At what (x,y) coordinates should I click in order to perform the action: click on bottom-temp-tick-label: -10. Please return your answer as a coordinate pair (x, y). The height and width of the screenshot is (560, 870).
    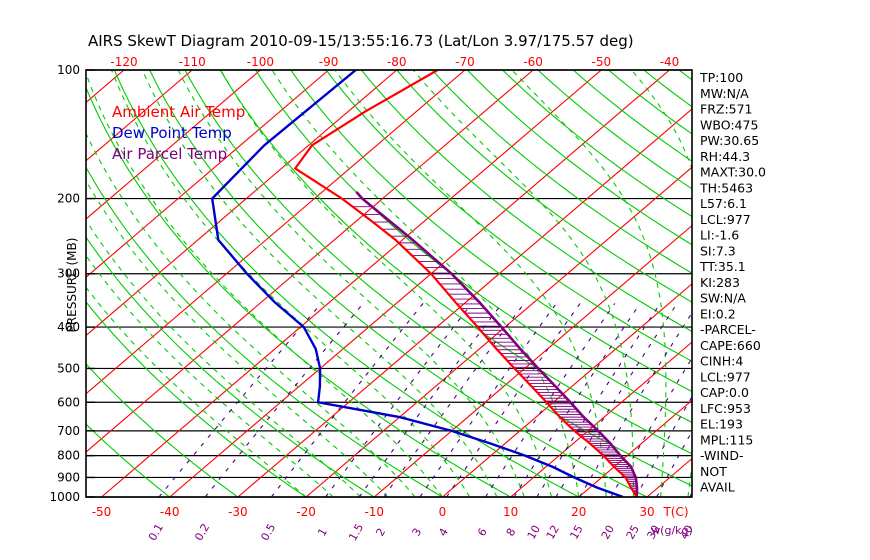
    Looking at the image, I should click on (374, 512).